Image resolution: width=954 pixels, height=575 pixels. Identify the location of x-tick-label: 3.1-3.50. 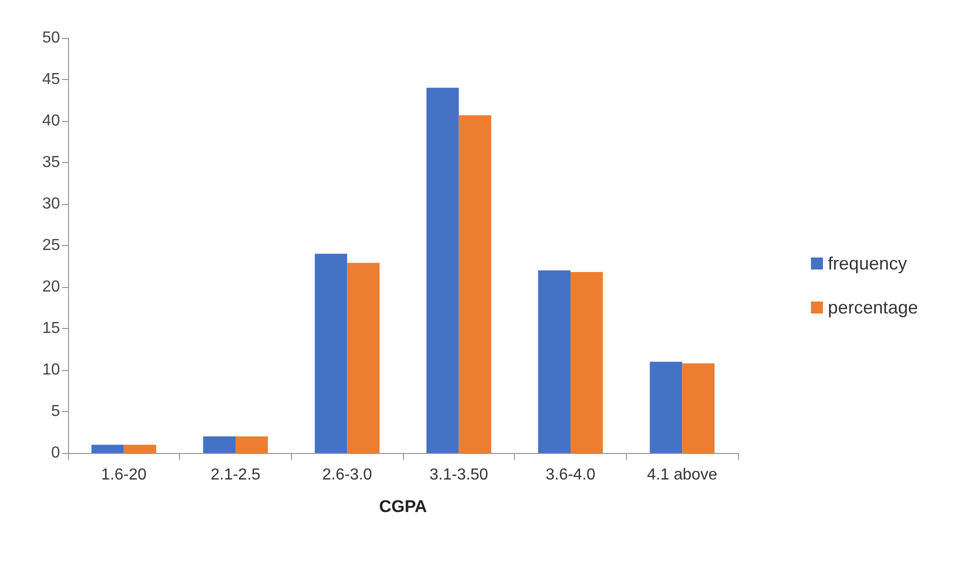
(458, 475).